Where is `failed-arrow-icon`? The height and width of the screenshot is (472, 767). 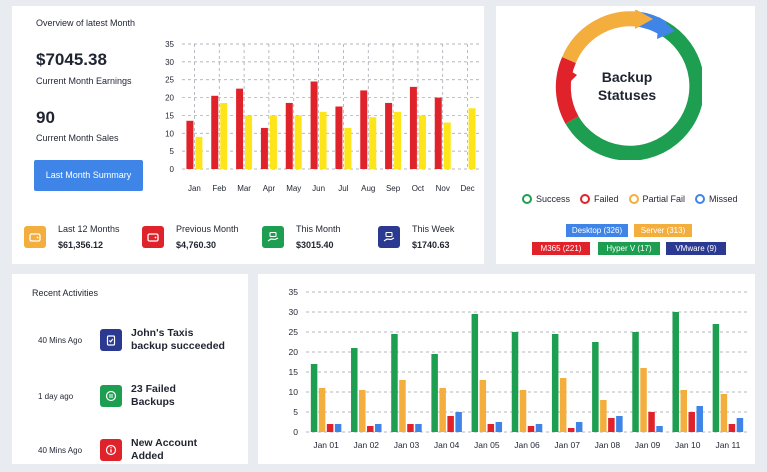 failed-arrow-icon is located at coordinates (569, 77).